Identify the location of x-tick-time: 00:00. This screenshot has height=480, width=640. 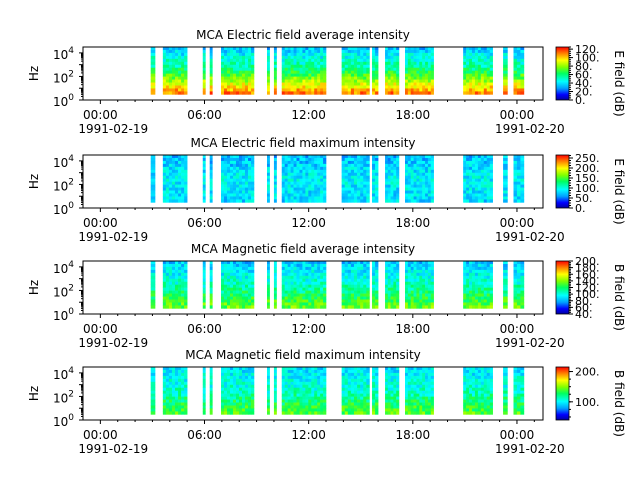
(100, 329).